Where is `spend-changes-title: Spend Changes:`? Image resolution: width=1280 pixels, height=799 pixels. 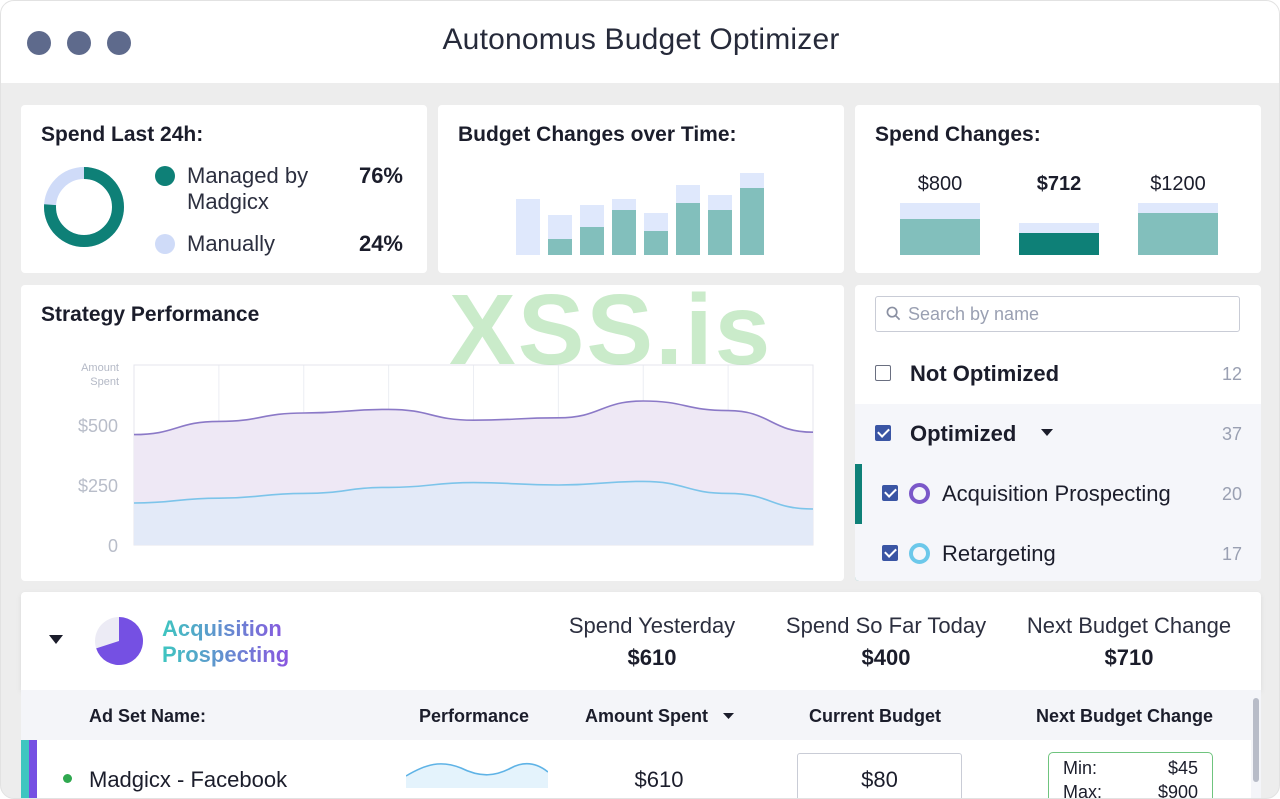 spend-changes-title: Spend Changes: is located at coordinates (958, 134).